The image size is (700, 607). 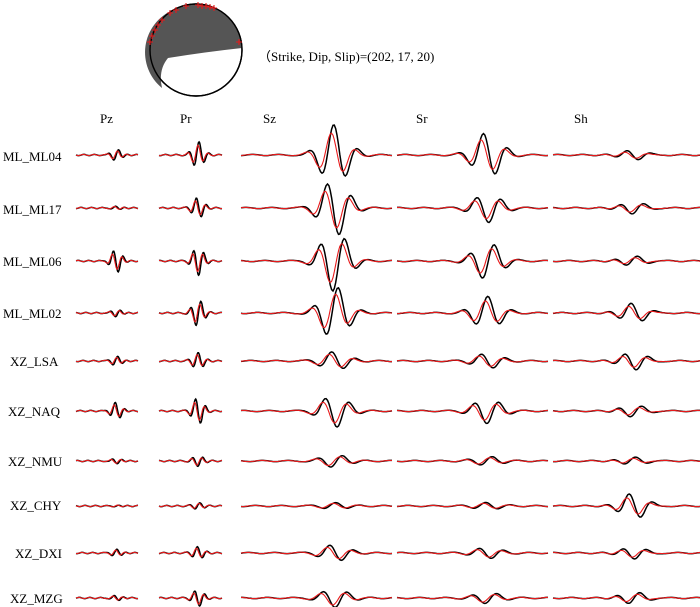 What do you see at coordinates (422, 118) in the screenshot?
I see `header-sr: Sr` at bounding box center [422, 118].